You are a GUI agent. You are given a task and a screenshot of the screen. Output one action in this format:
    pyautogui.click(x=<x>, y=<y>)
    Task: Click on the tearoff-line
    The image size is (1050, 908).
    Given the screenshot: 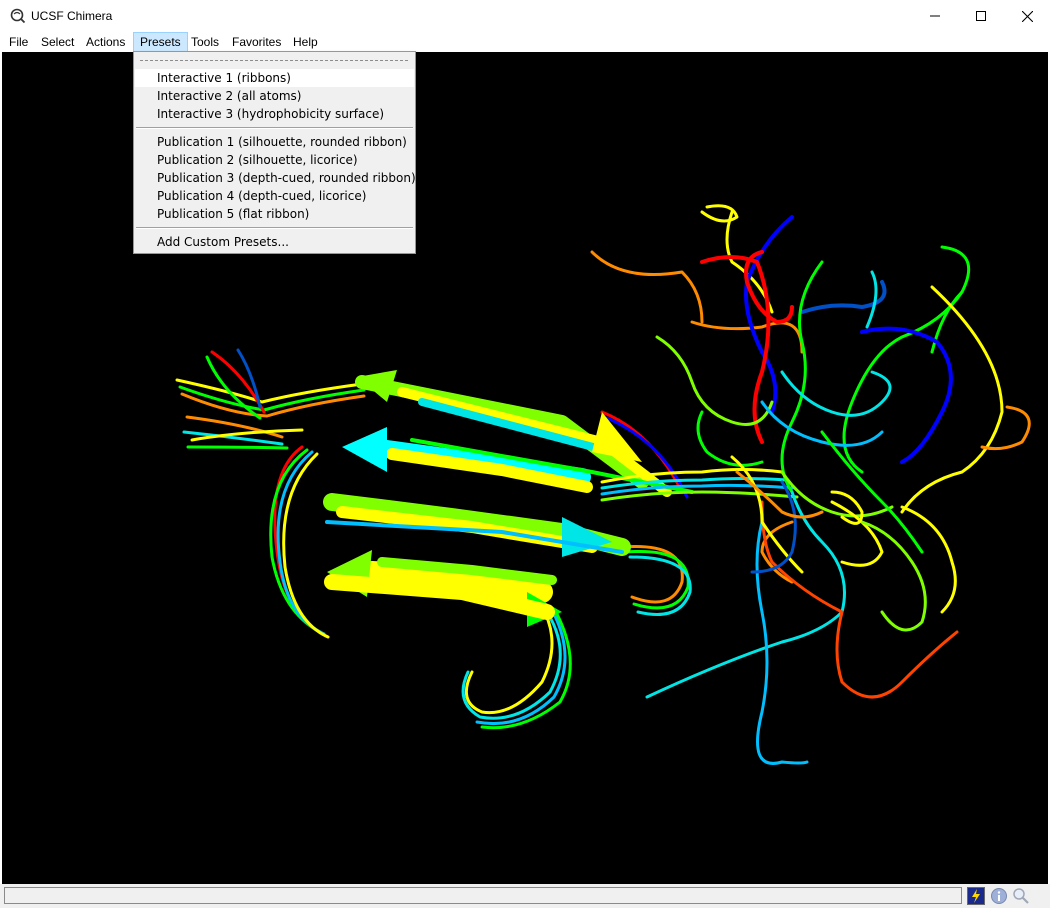 What is the action you would take?
    pyautogui.click(x=274, y=60)
    